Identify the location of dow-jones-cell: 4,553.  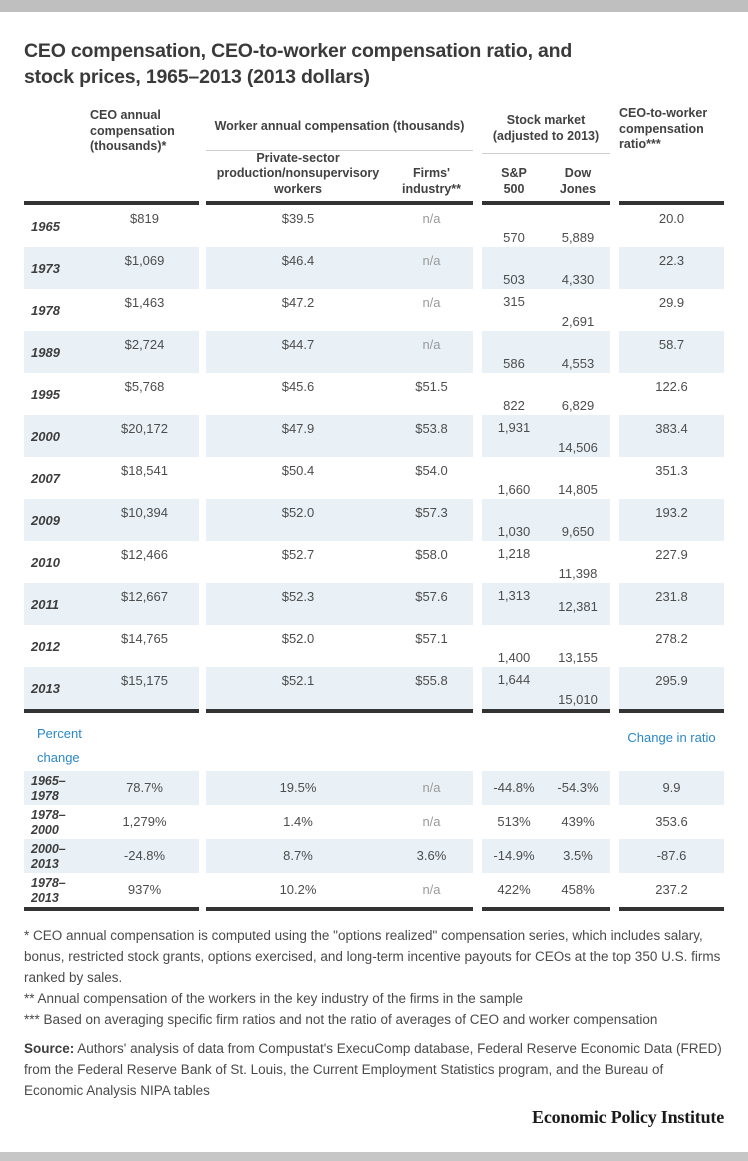
(578, 363).